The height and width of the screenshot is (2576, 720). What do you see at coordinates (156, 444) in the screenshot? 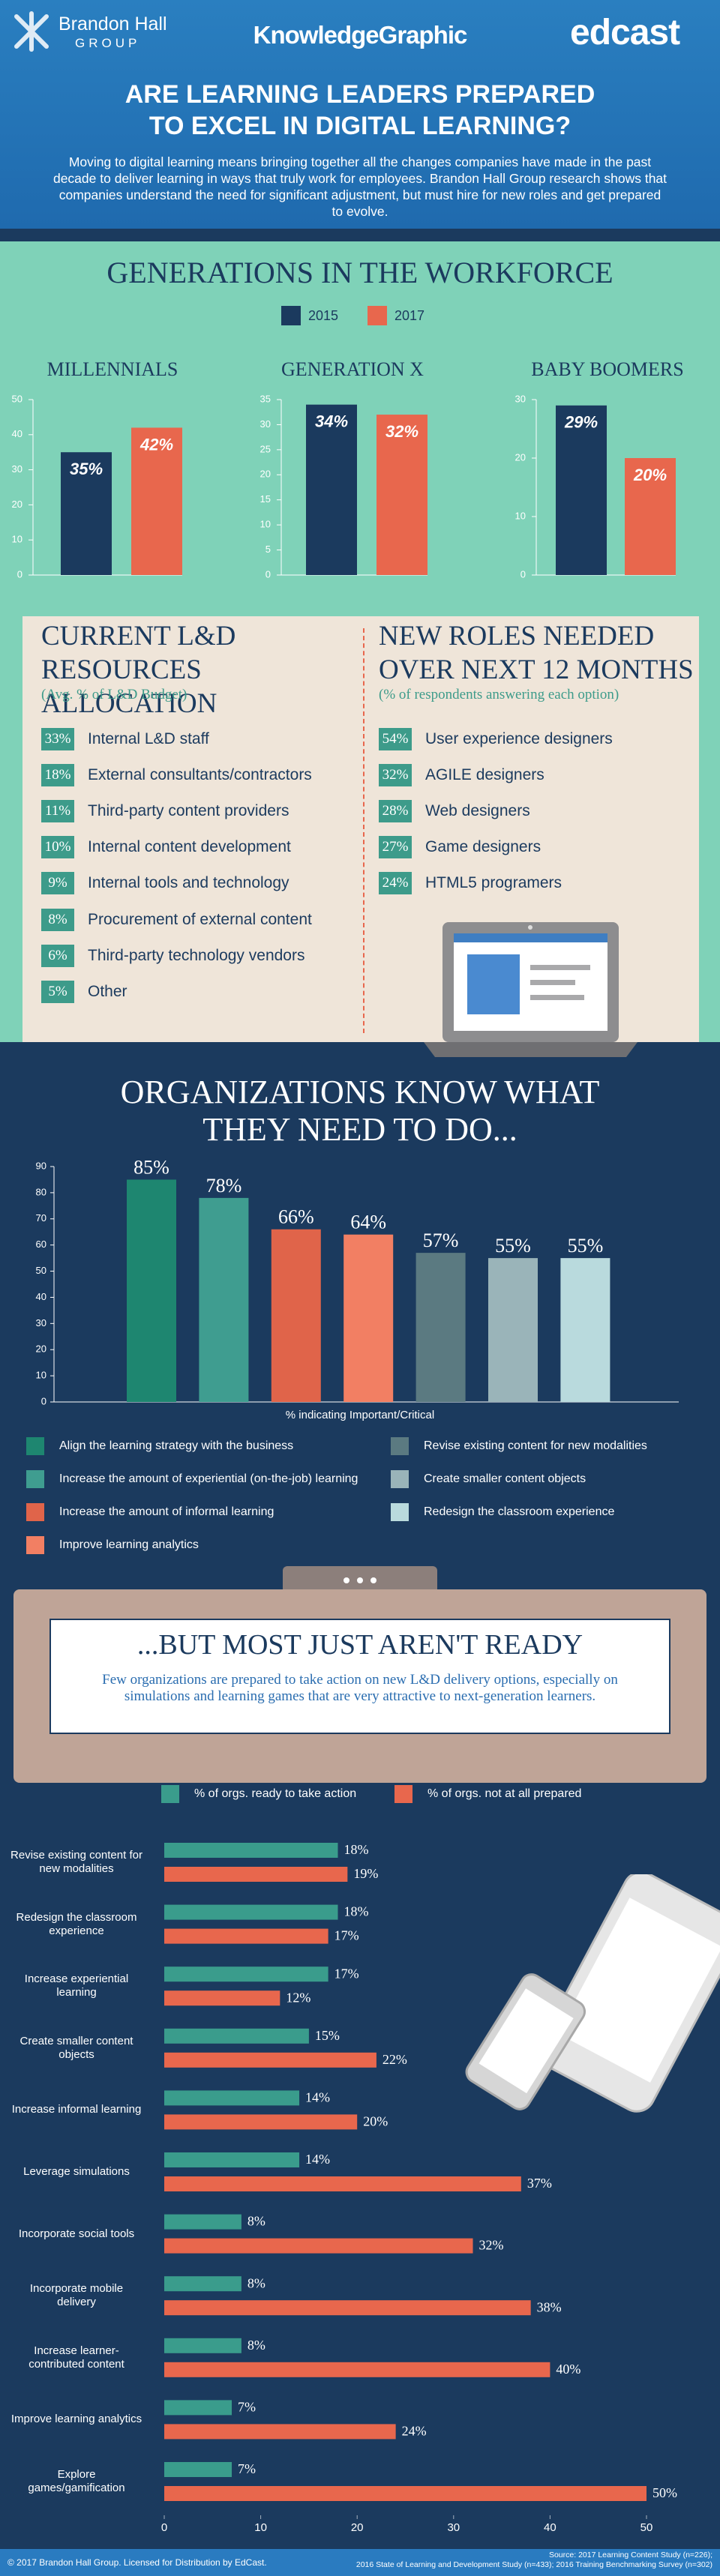
I see `value-label: 42%` at bounding box center [156, 444].